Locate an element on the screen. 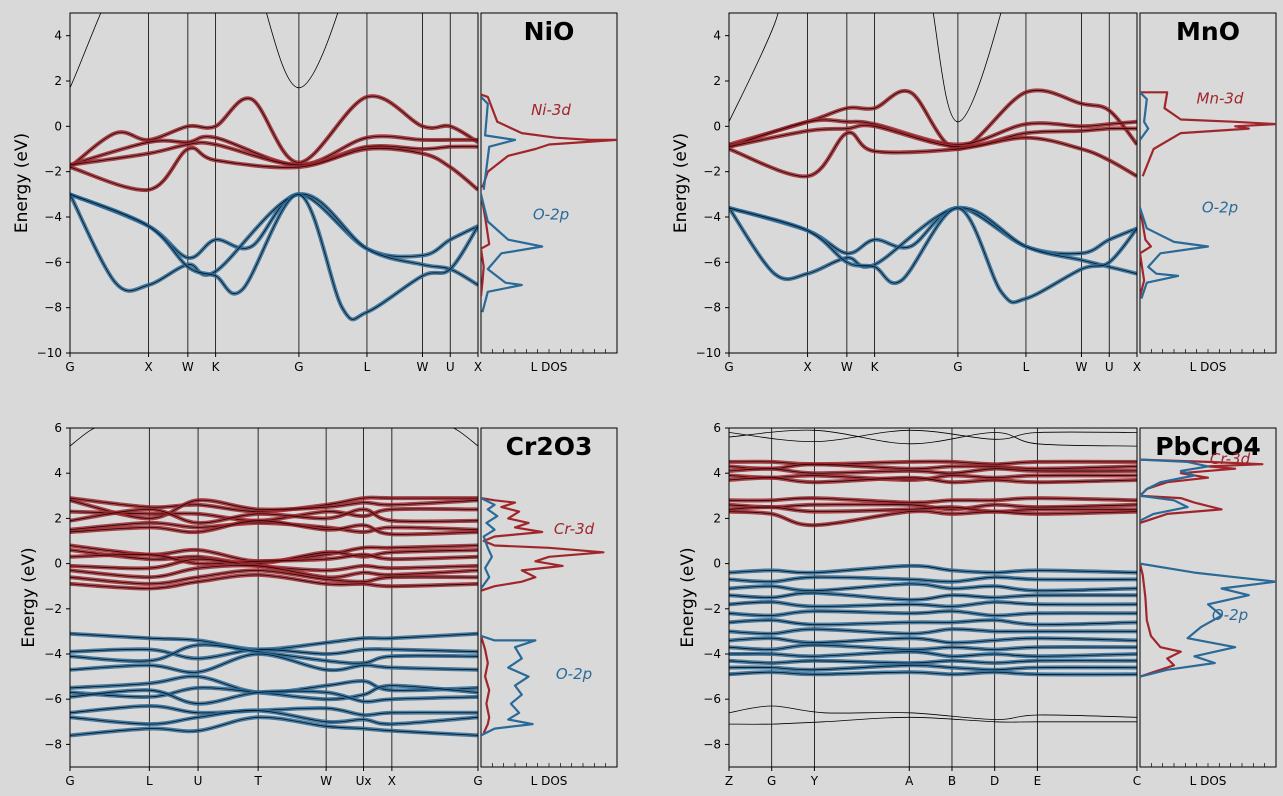  panel-title: PbCrO4 is located at coordinates (1208, 446).